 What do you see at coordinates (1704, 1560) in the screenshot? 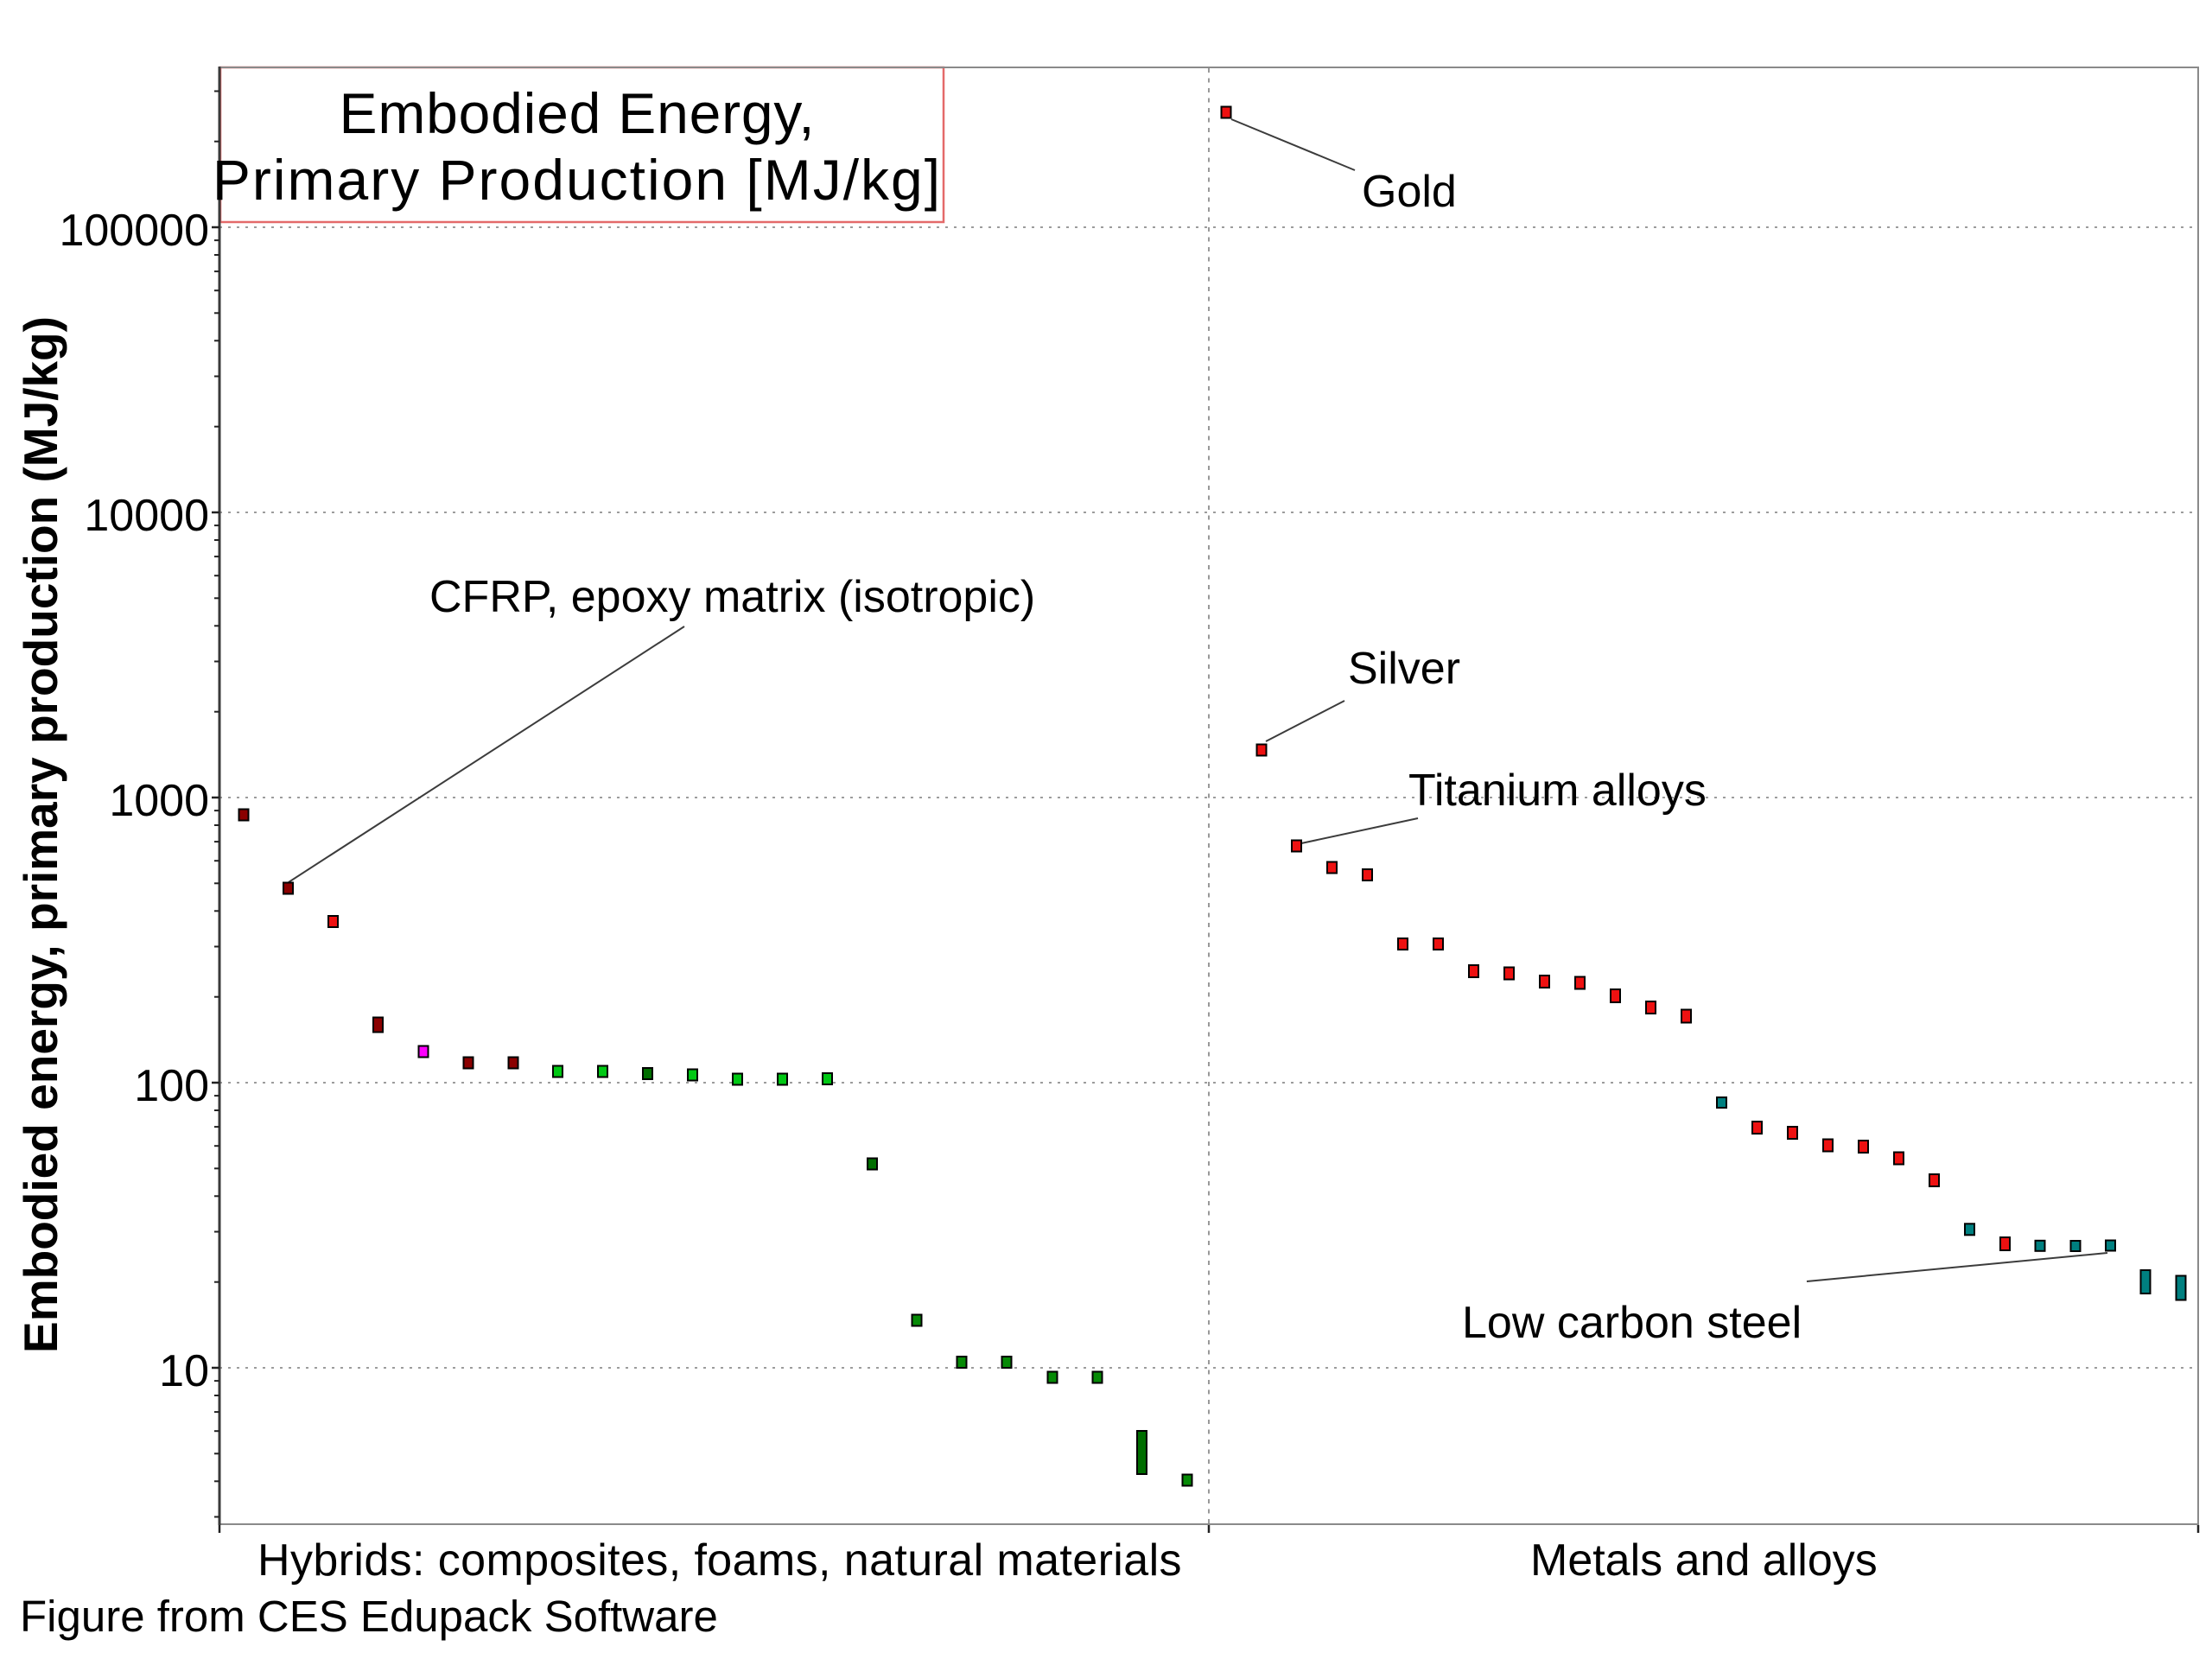
I see `svg-text: Metals and alloys` at bounding box center [1704, 1560].